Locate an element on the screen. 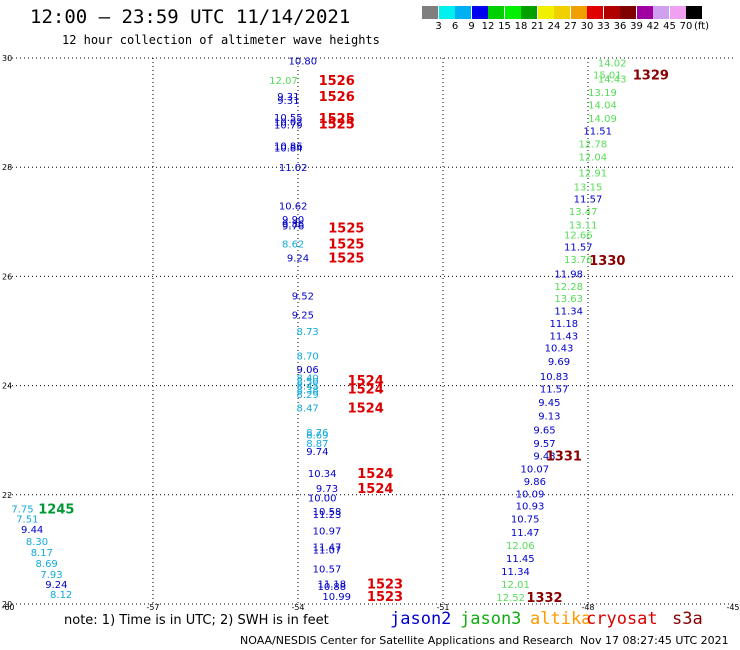 The height and width of the screenshot is (650, 740). y-tick-label: 30 is located at coordinates (7, 58).